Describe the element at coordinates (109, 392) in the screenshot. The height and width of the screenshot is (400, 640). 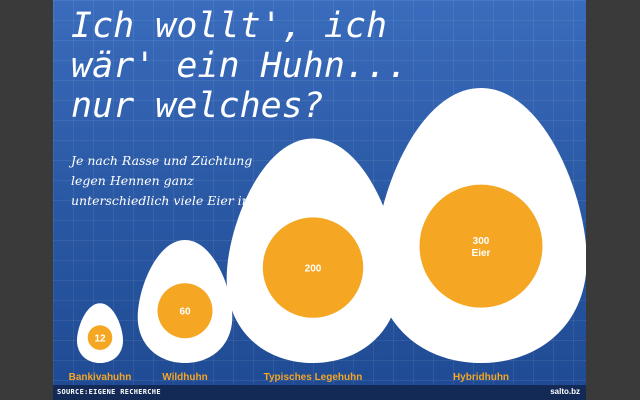
I see `source-note: SOURCE:EIGENE RECHERCHE` at that location.